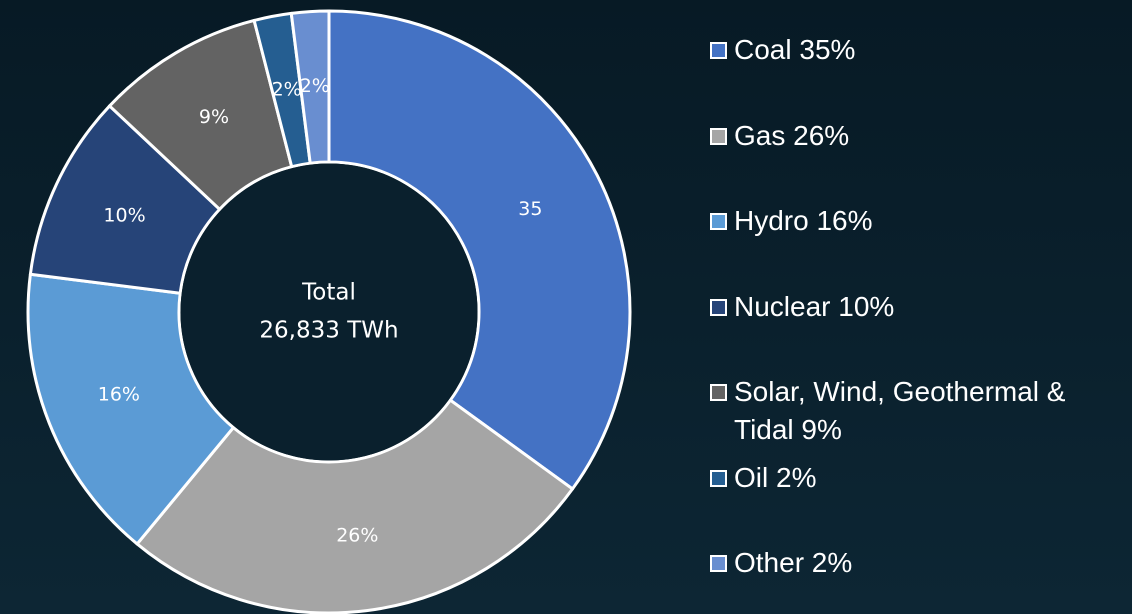 This screenshot has height=614, width=1132. Describe the element at coordinates (328, 293) in the screenshot. I see `center-label: Total` at that location.